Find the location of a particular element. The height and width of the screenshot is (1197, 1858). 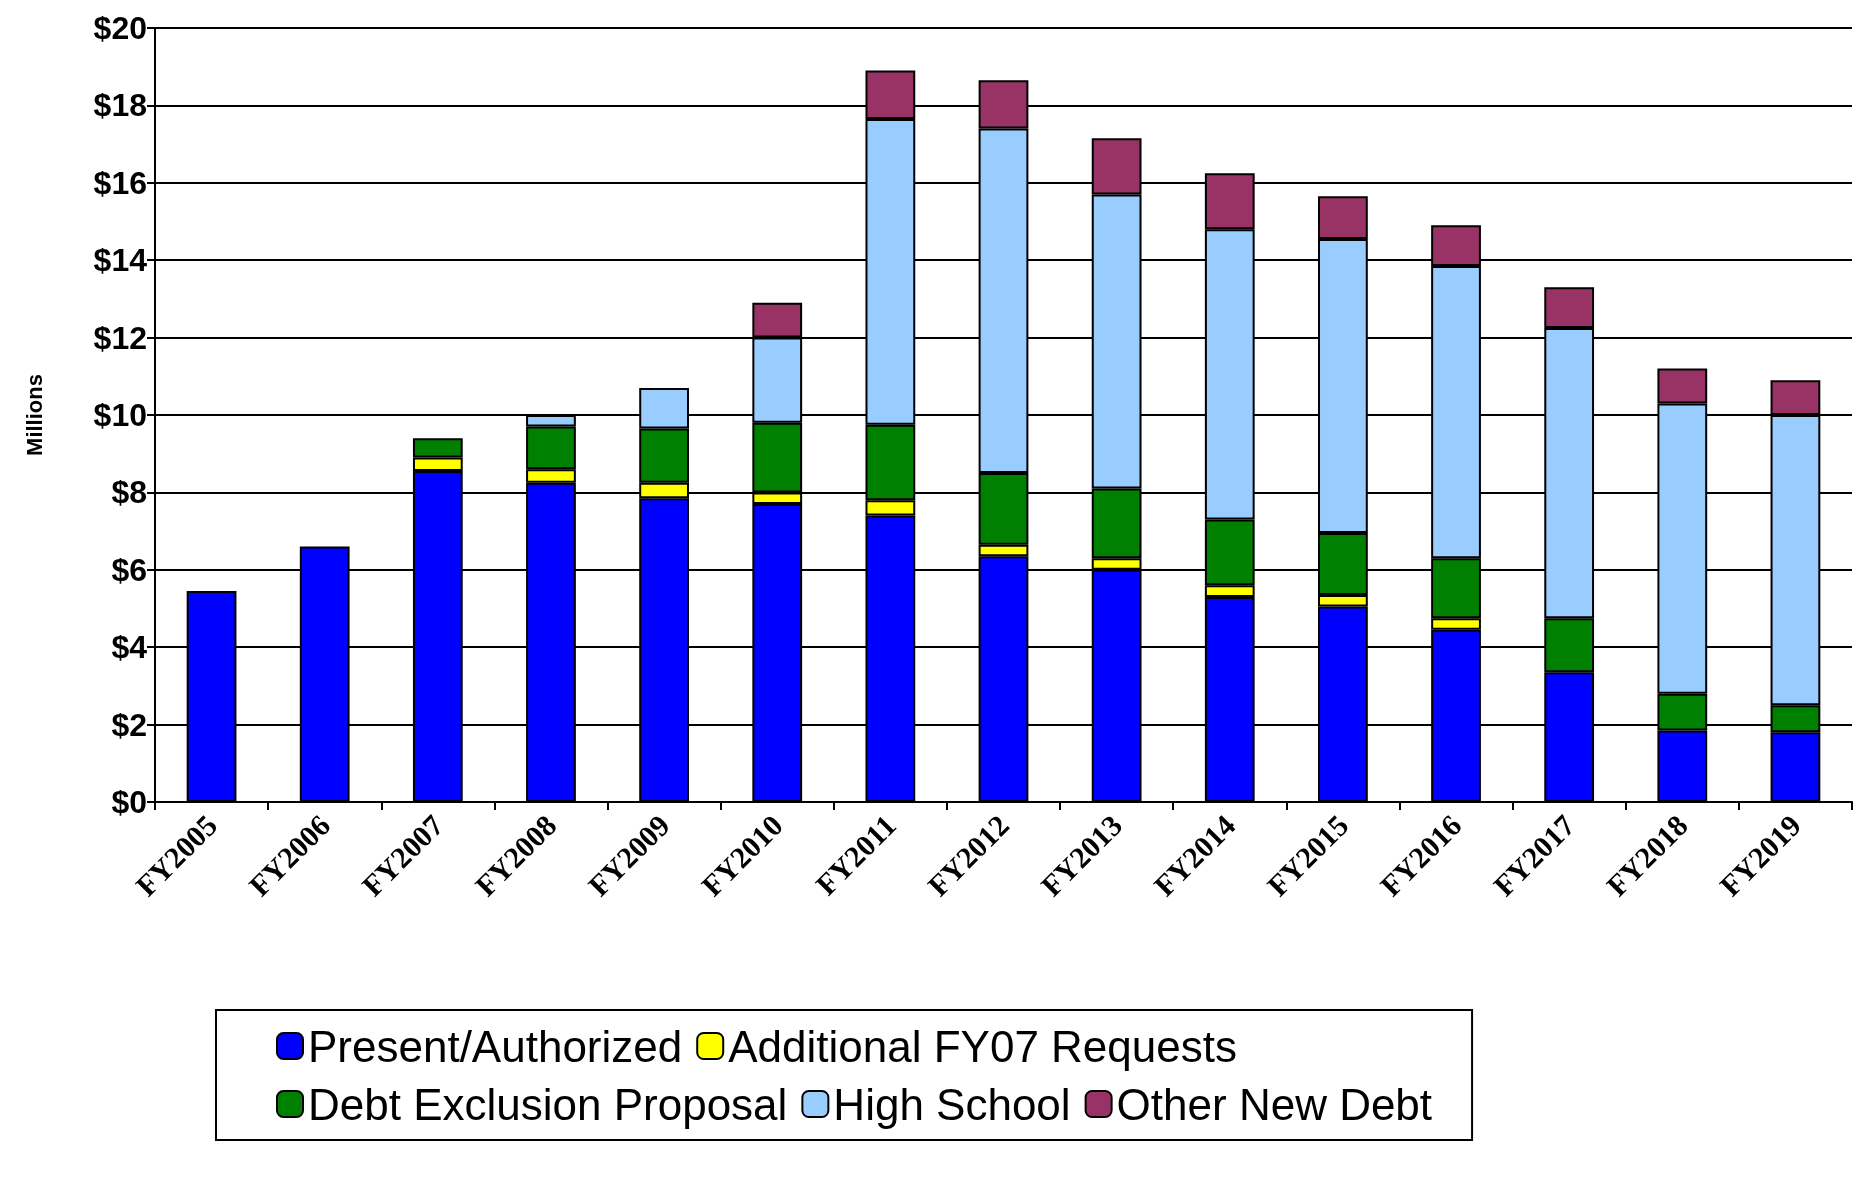

y-tick-label: $6 is located at coordinates (129, 569).